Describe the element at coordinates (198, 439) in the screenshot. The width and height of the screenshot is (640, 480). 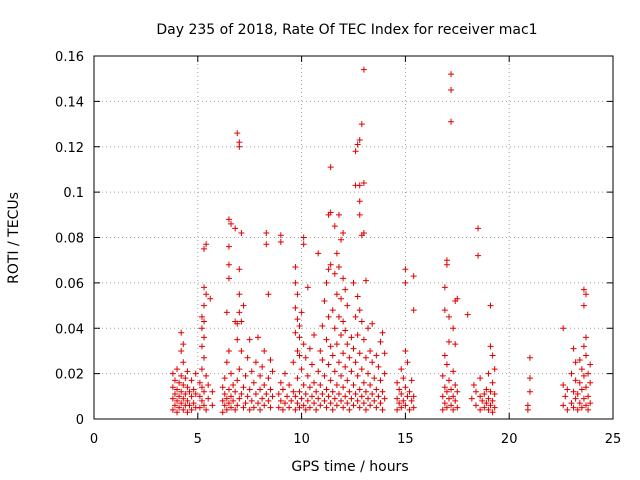
I see `x-tick-label: 5` at that location.